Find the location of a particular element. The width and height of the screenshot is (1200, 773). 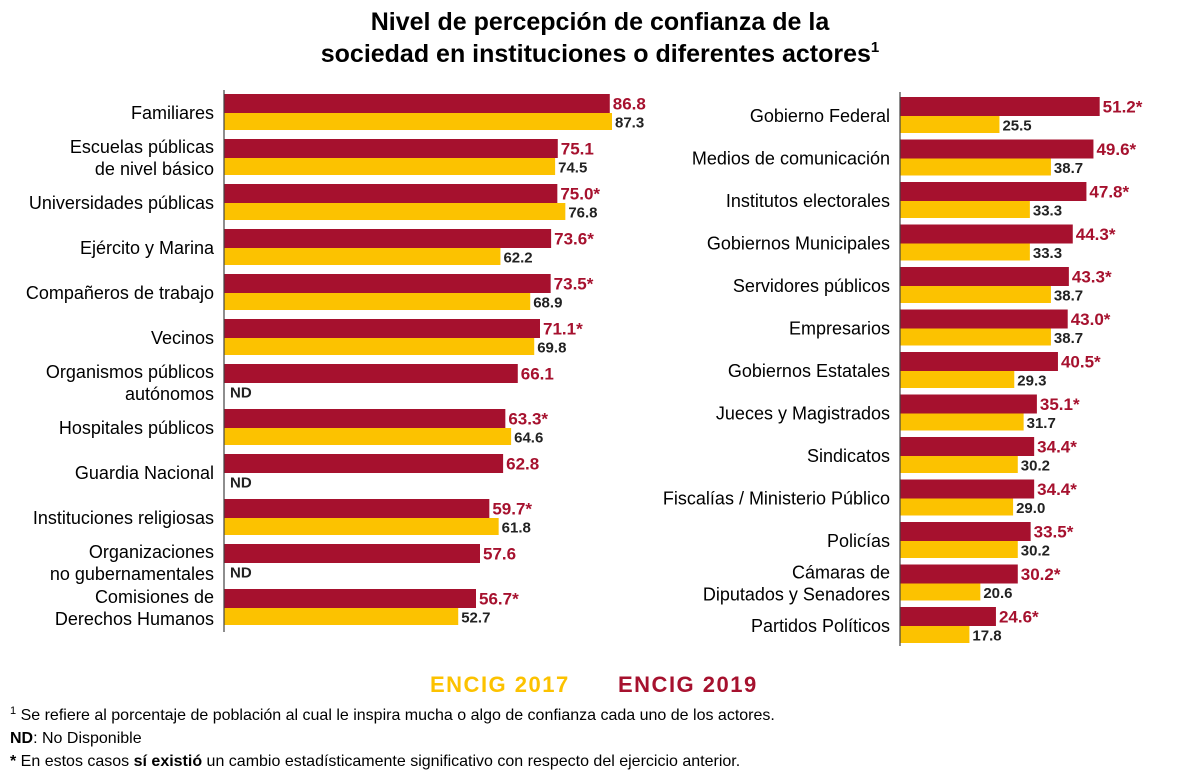

value-label: 29.3 is located at coordinates (1031, 381).